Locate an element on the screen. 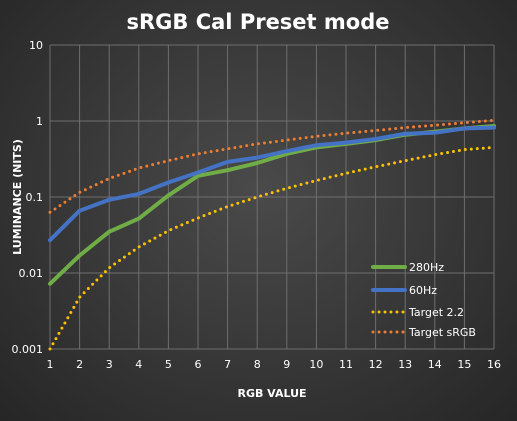 The height and width of the screenshot is (421, 517). legend-label-3: Target sRGB is located at coordinates (442, 332).